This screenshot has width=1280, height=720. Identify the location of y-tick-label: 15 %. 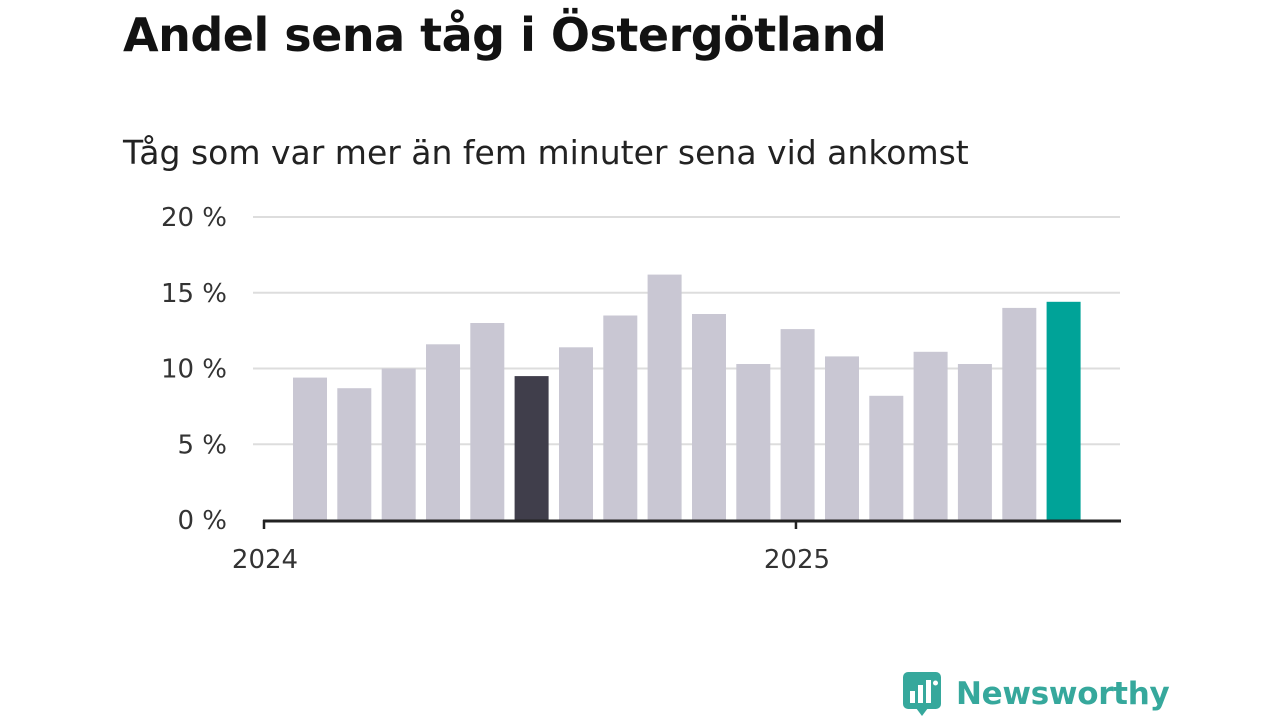
(194, 294).